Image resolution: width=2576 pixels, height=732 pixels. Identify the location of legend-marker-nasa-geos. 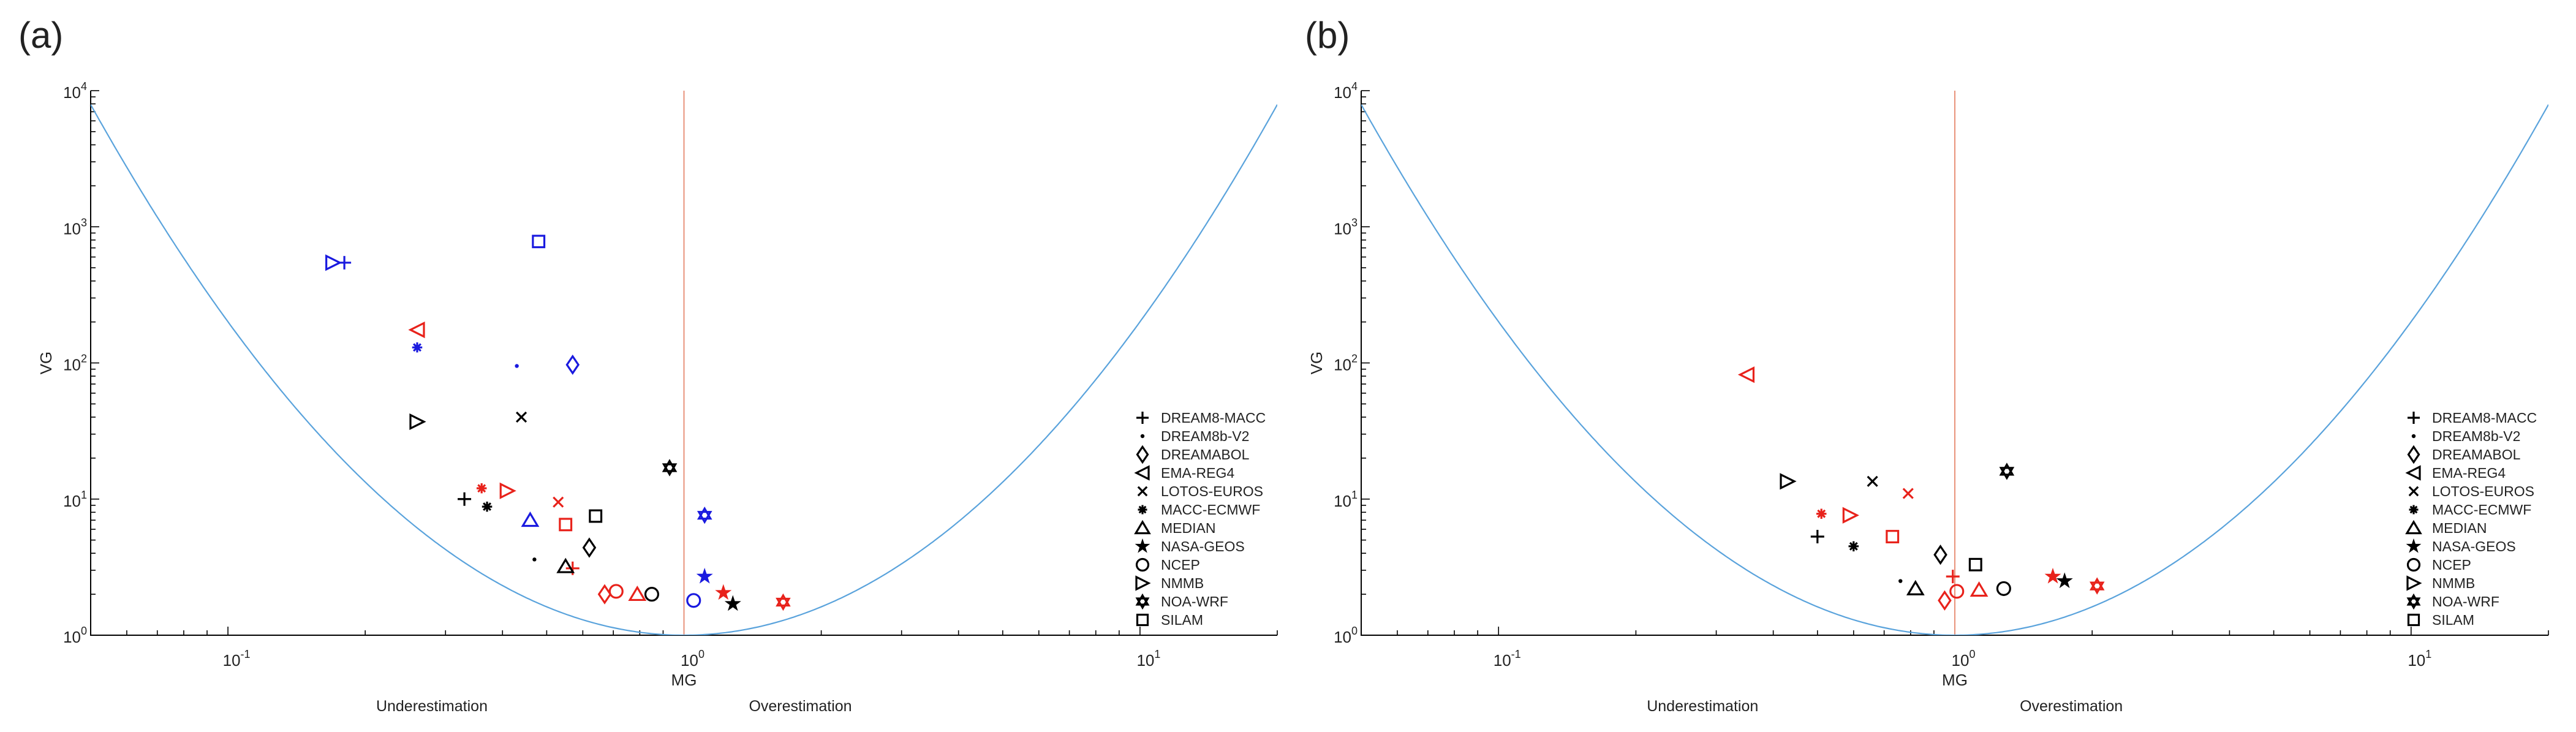
(2414, 545).